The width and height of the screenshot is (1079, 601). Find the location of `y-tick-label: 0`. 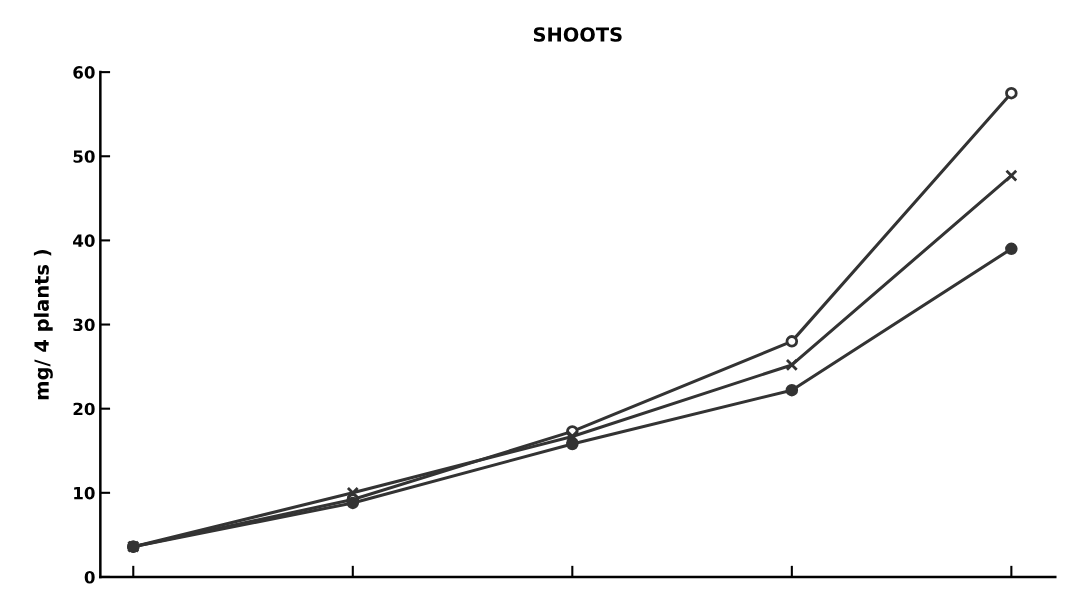

y-tick-label: 0 is located at coordinates (89, 577).